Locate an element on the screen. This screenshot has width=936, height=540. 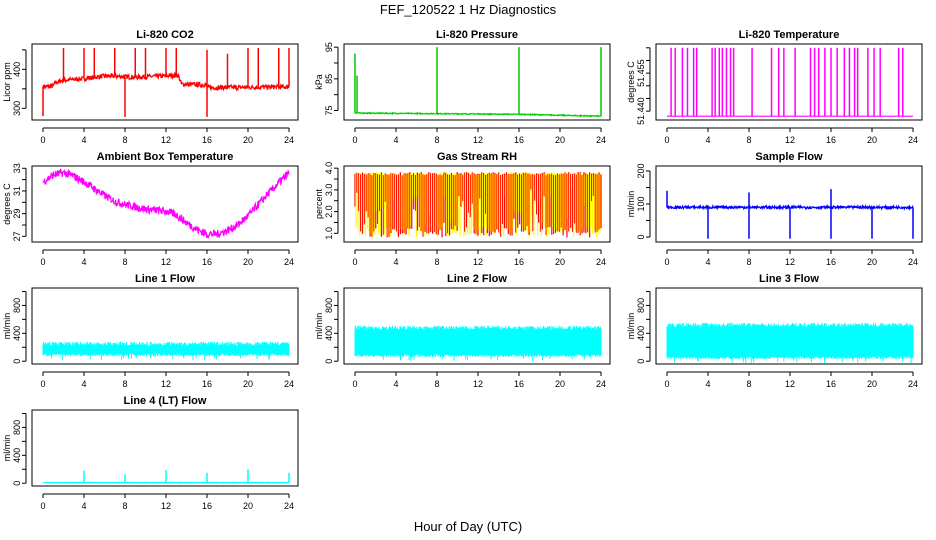
panel-title: Line 3 Flow is located at coordinates (789, 279).